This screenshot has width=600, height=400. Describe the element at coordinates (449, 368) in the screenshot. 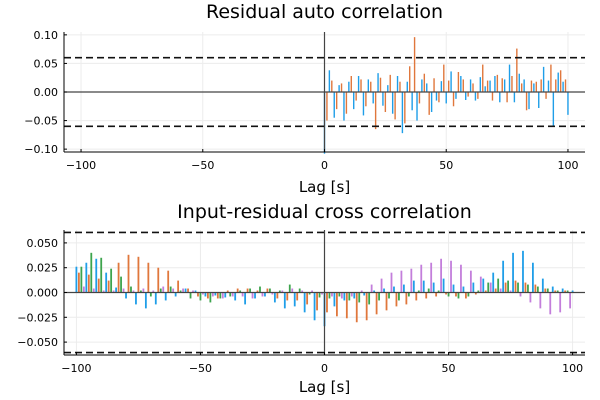

I see `x-tick-label: 50` at that location.